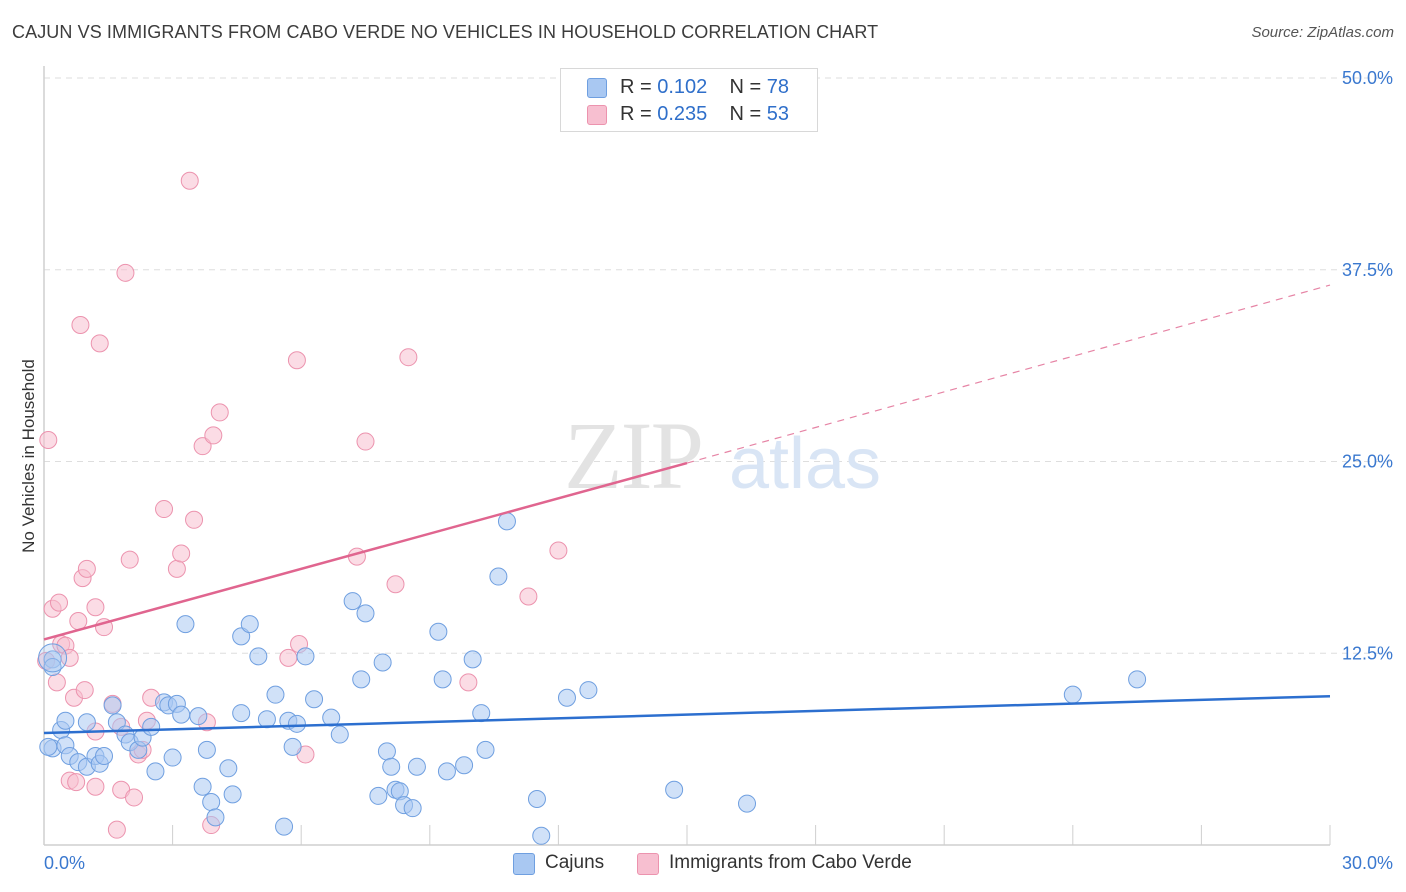  I want to click on trend-line-cajuns, so click(687, 714).